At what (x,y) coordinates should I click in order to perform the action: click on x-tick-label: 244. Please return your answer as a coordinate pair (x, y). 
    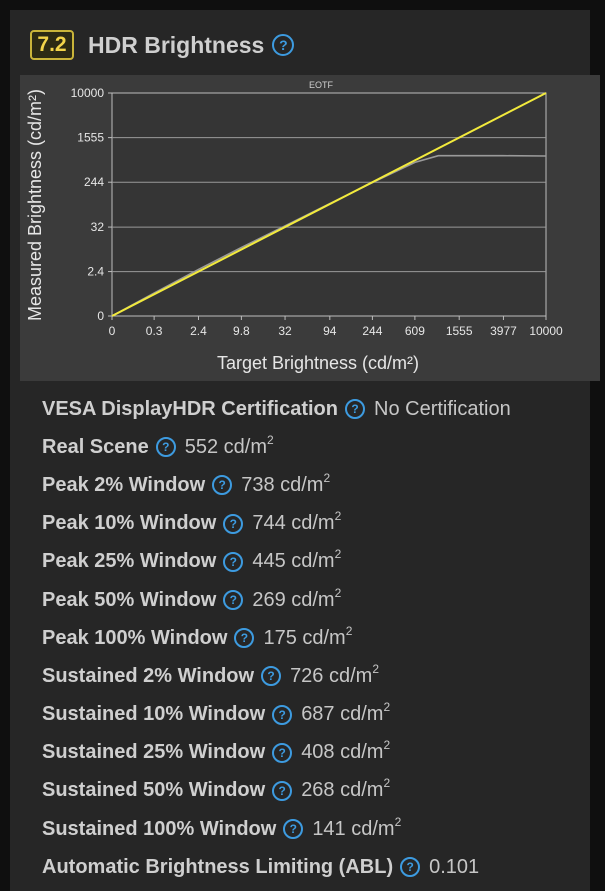
    Looking at the image, I should click on (372, 331).